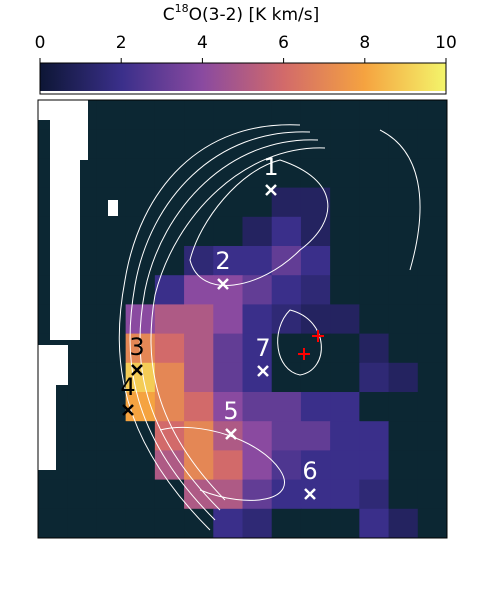  I want to click on colorbar-tick-label: 2, so click(121, 43).